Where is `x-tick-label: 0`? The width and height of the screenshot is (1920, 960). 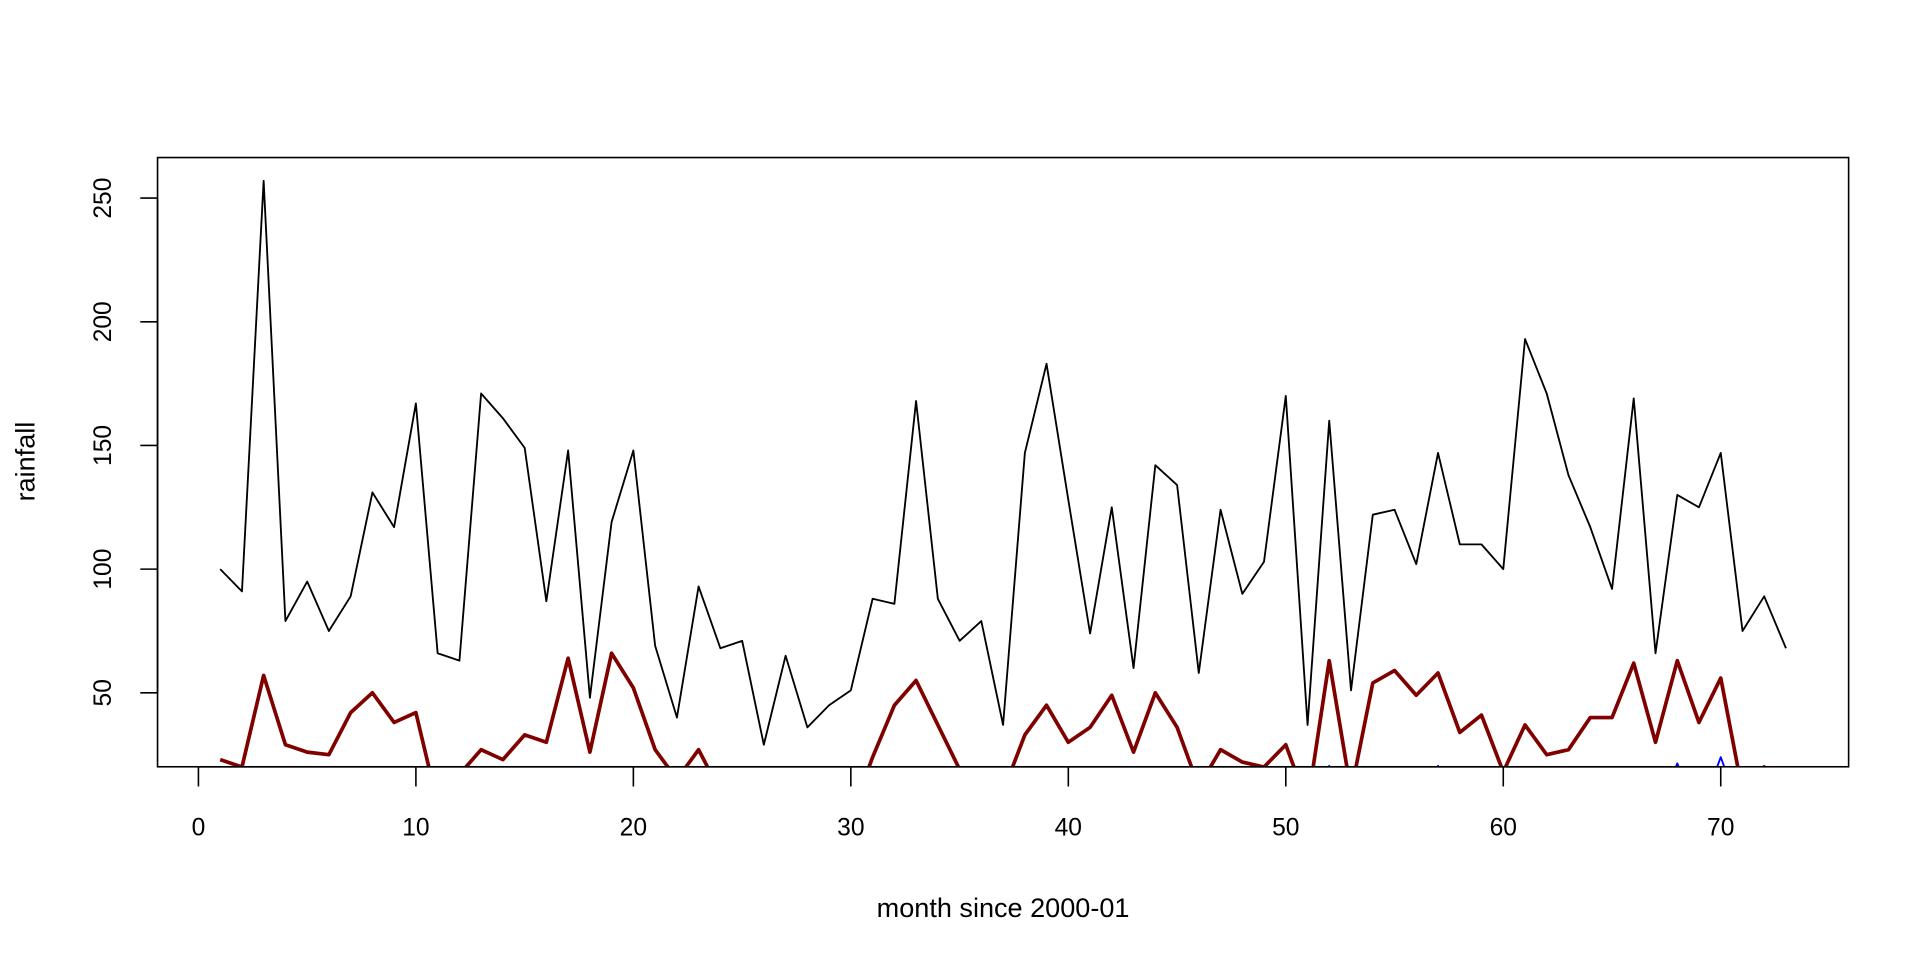 x-tick-label: 0 is located at coordinates (199, 828).